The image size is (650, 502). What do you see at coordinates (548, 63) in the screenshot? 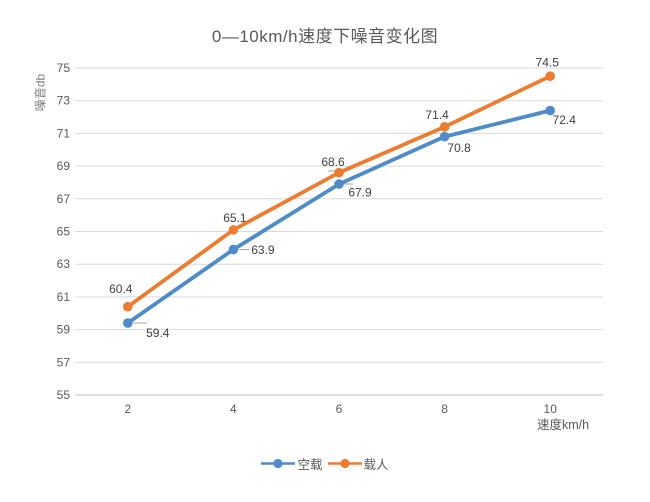
I see `data-point-label: 74.5` at bounding box center [548, 63].